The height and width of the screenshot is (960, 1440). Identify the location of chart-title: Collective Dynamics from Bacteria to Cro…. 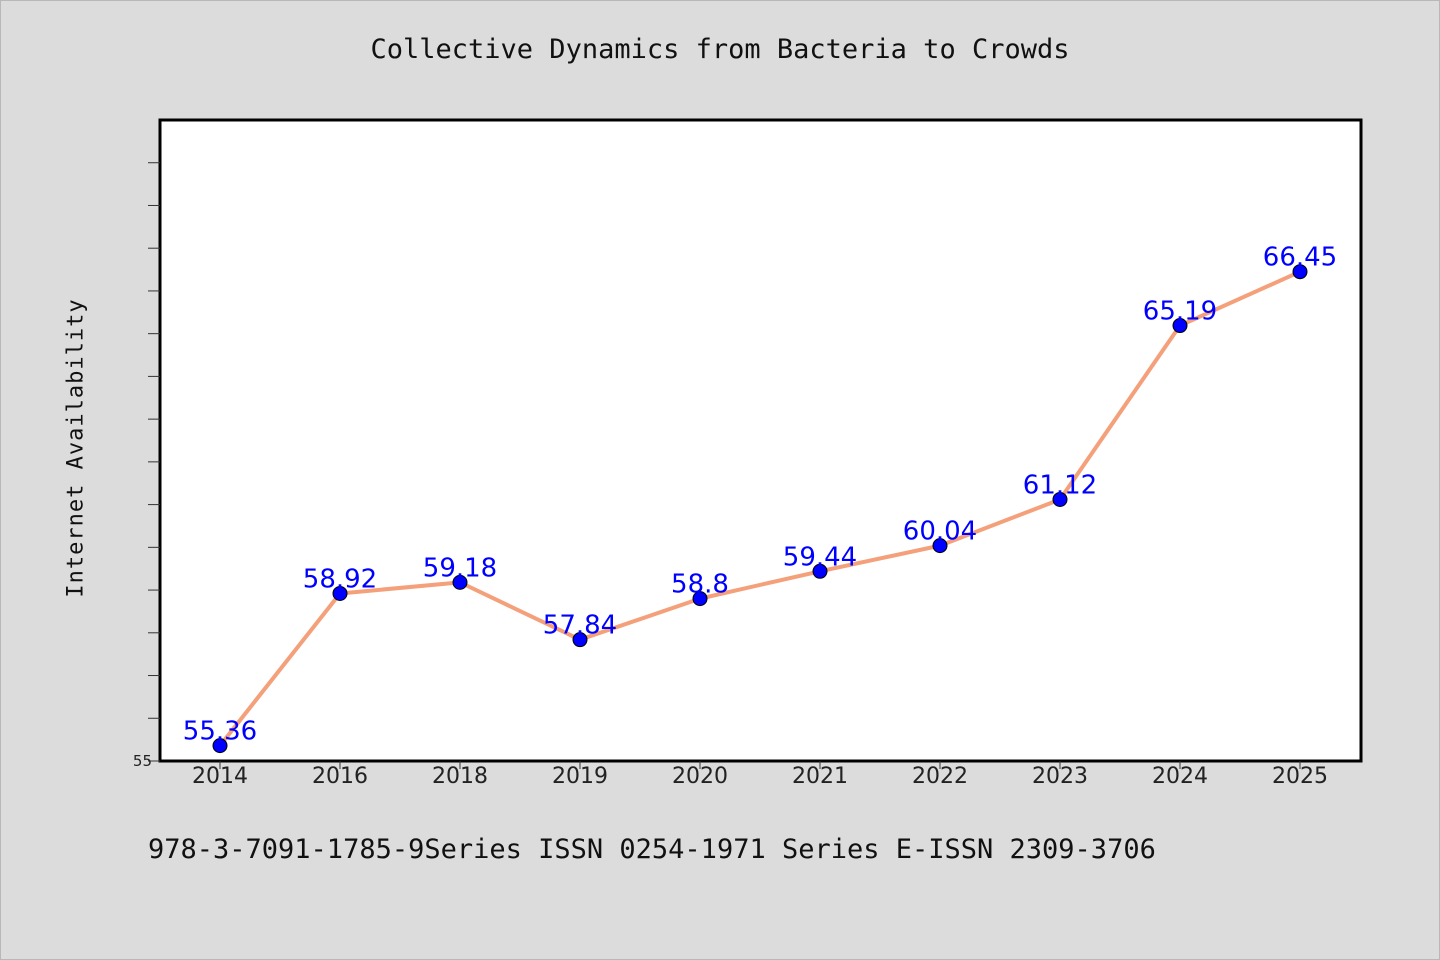
(720, 49).